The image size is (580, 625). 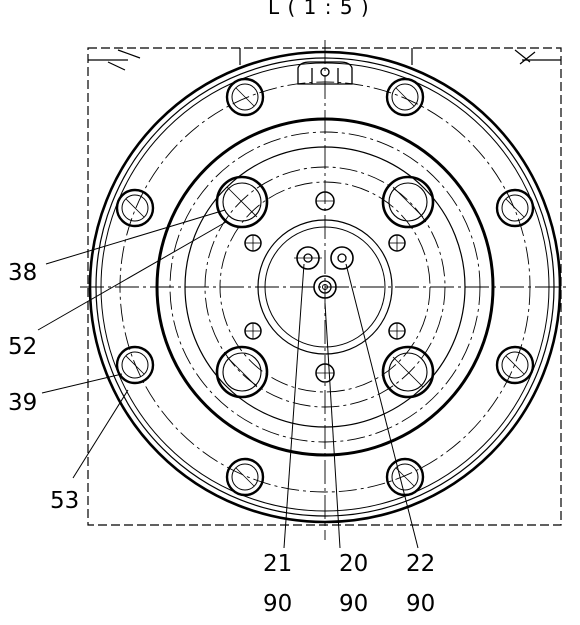 What do you see at coordinates (277, 604) in the screenshot?
I see `callout-90-left: 90` at bounding box center [277, 604].